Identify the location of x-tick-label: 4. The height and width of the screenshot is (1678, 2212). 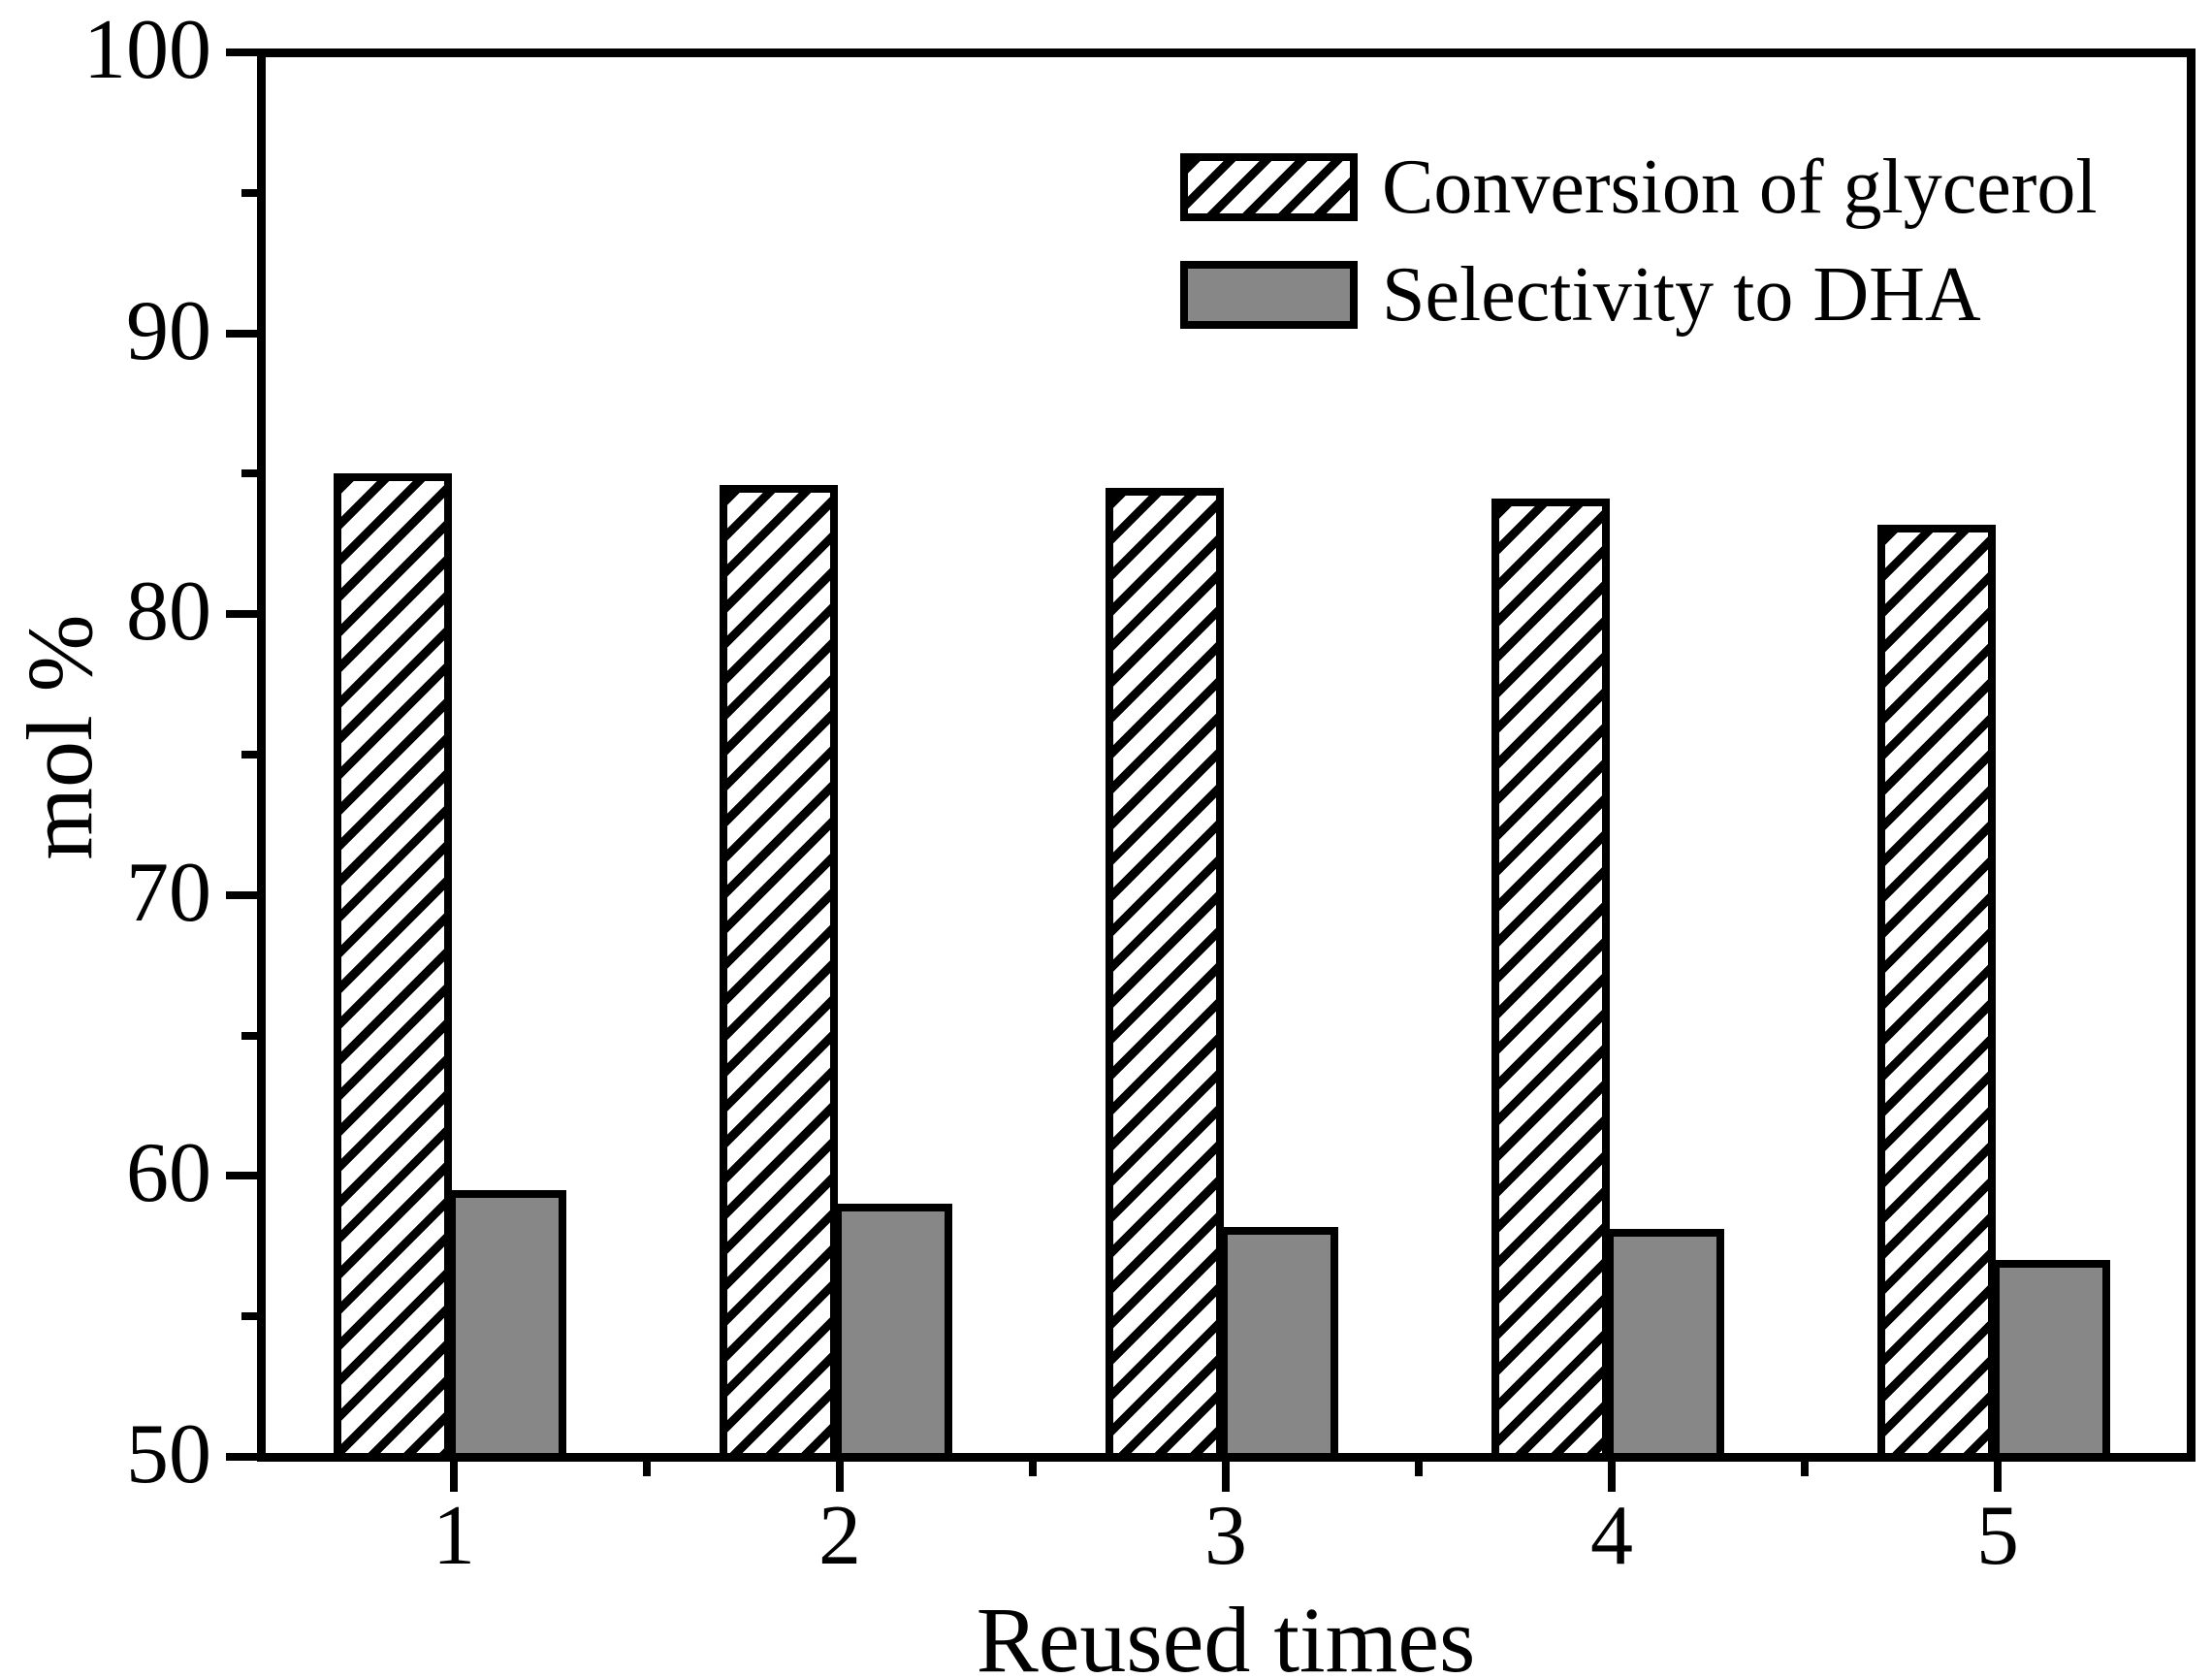
(1611, 1536).